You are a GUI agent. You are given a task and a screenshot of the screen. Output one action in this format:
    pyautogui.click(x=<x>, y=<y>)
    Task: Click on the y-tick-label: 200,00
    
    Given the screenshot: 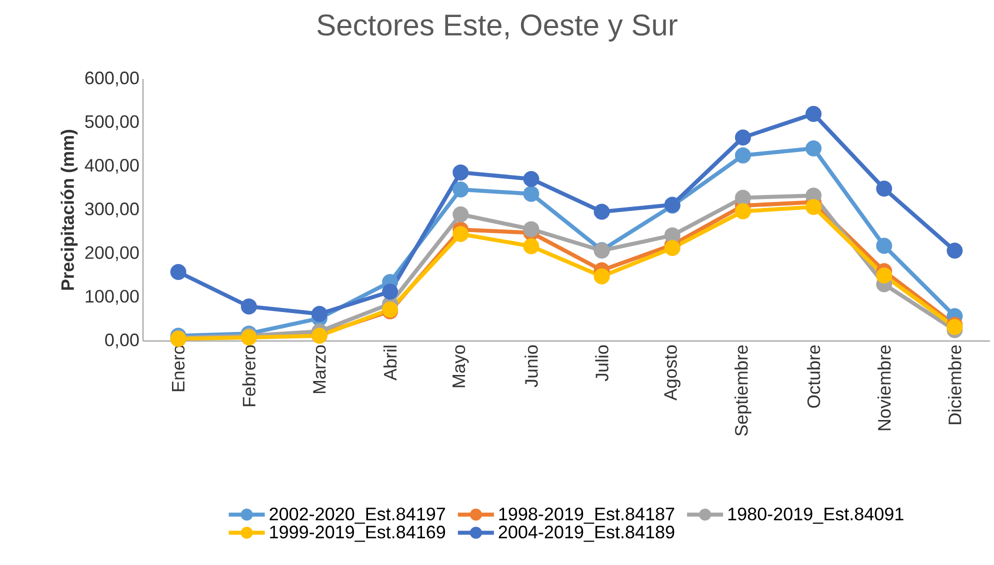 What is the action you would take?
    pyautogui.click(x=112, y=254)
    